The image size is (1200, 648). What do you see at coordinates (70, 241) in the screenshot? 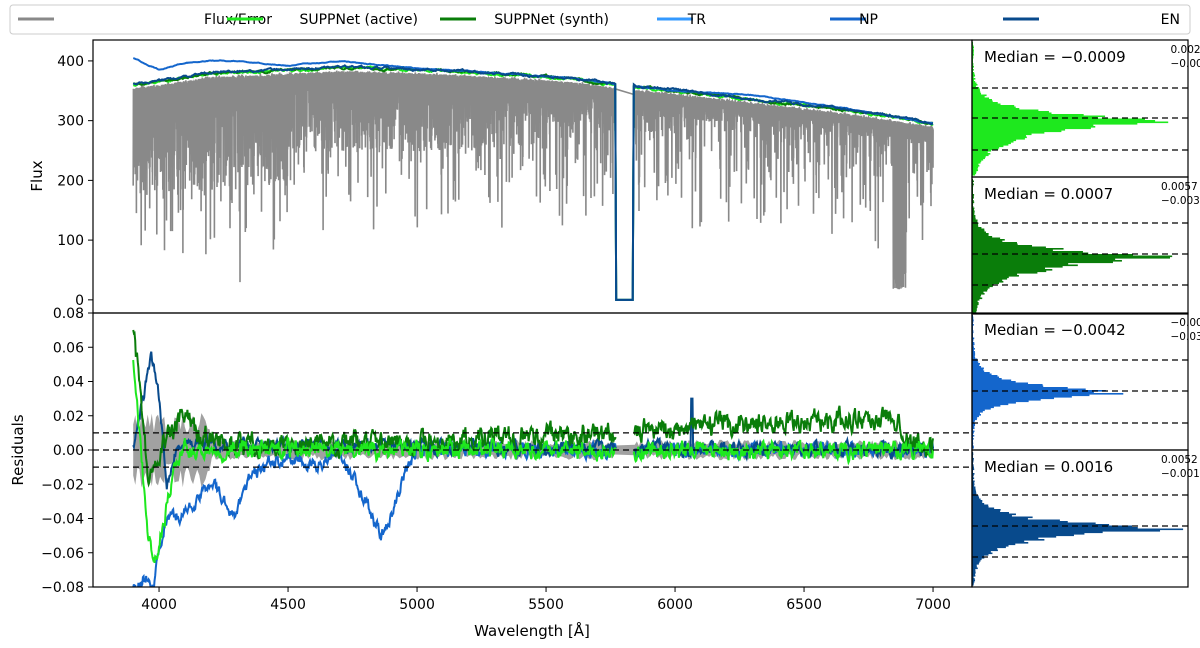
I see `y-tick-label: 100` at bounding box center [70, 241].